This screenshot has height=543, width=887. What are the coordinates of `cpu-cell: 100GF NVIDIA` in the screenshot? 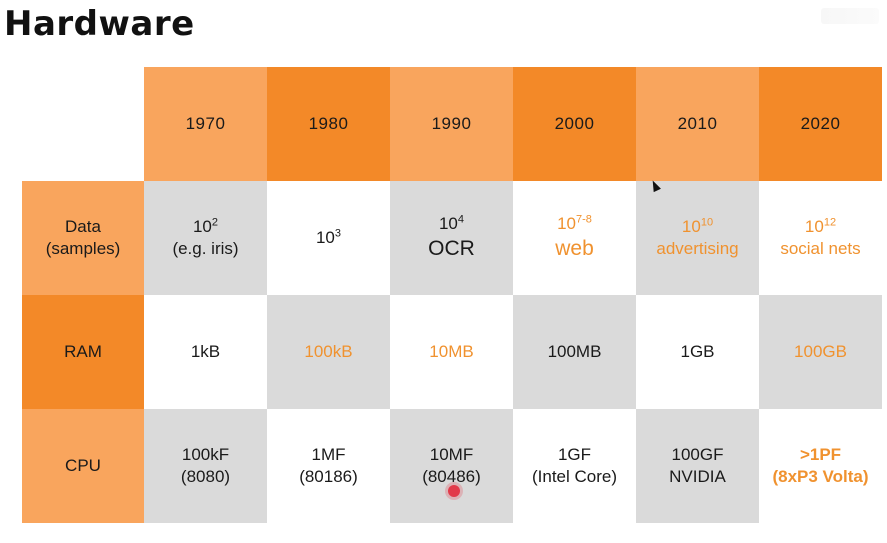 It's located at (697, 466).